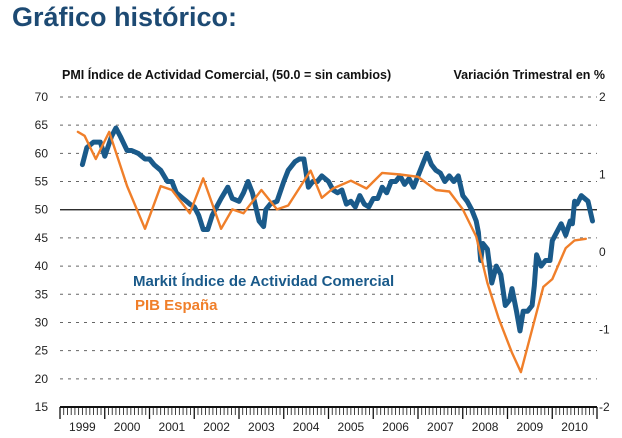  Describe the element at coordinates (127, 427) in the screenshot. I see `x-tick-label: 2000` at that location.